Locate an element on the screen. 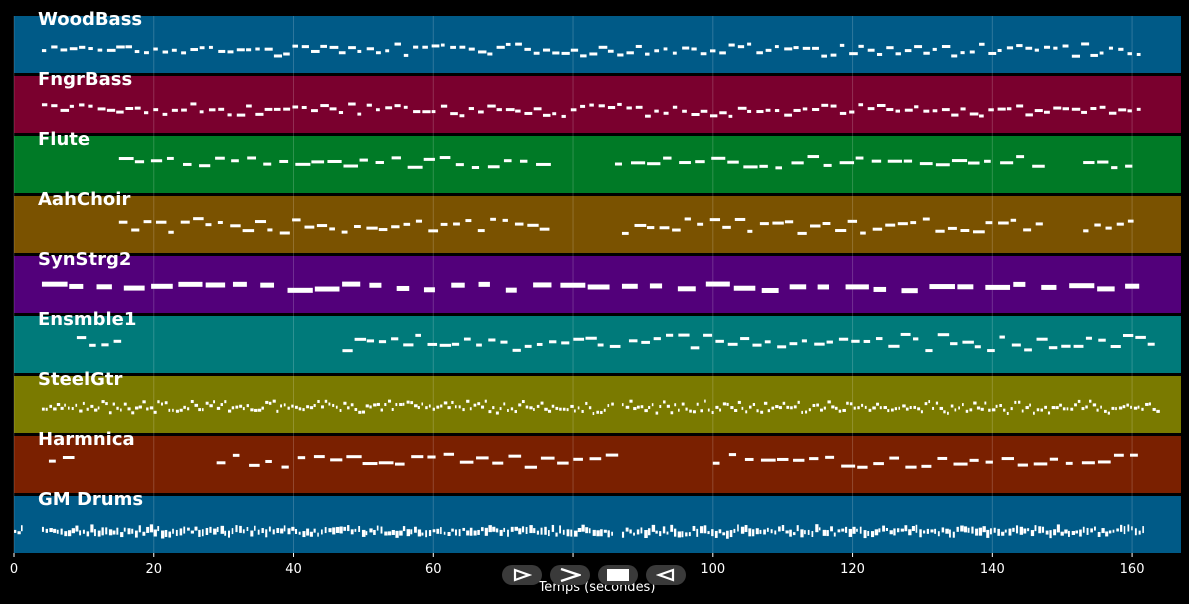  track-name-label: Ensmble1 is located at coordinates (87, 319).